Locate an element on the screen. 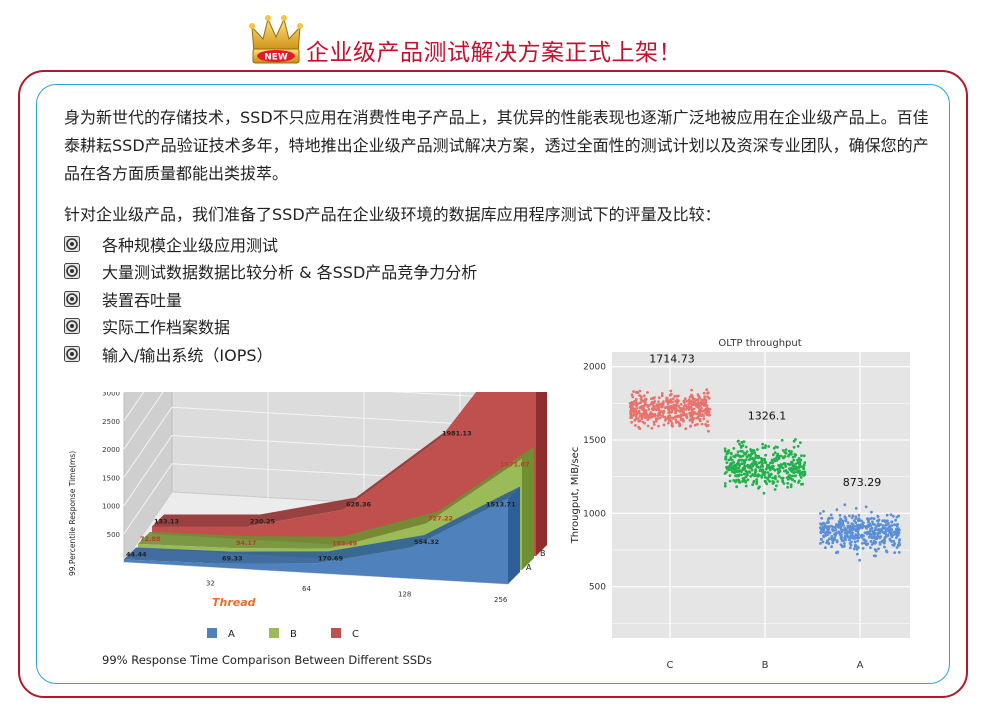  gridline is located at coordinates (335, 421).